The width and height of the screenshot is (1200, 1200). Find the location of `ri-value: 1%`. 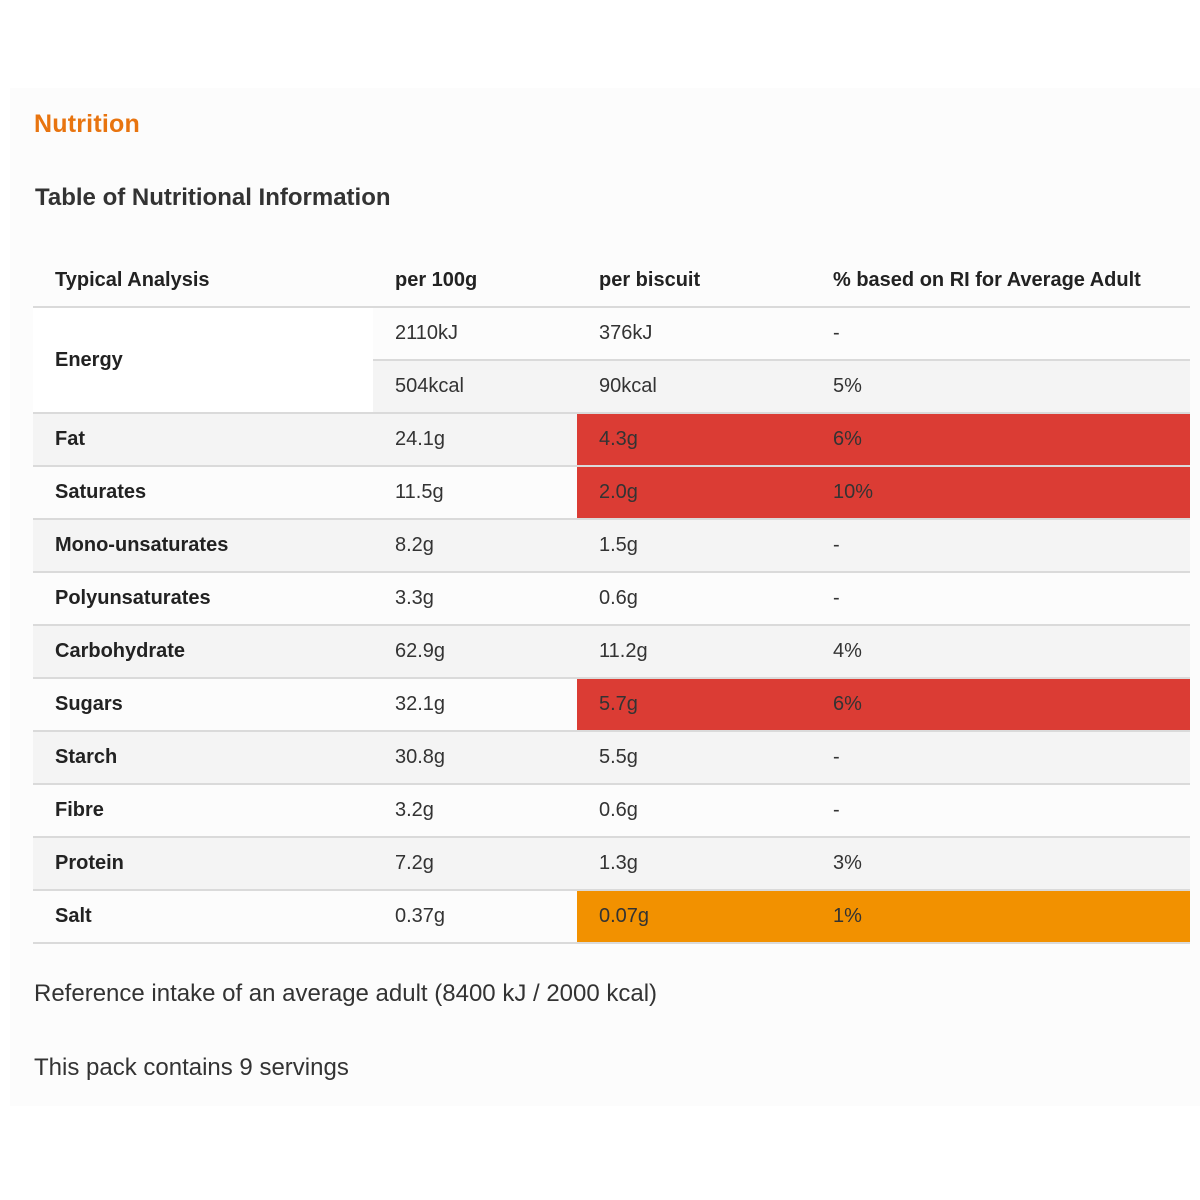

ri-value: 1% is located at coordinates (1000, 917).